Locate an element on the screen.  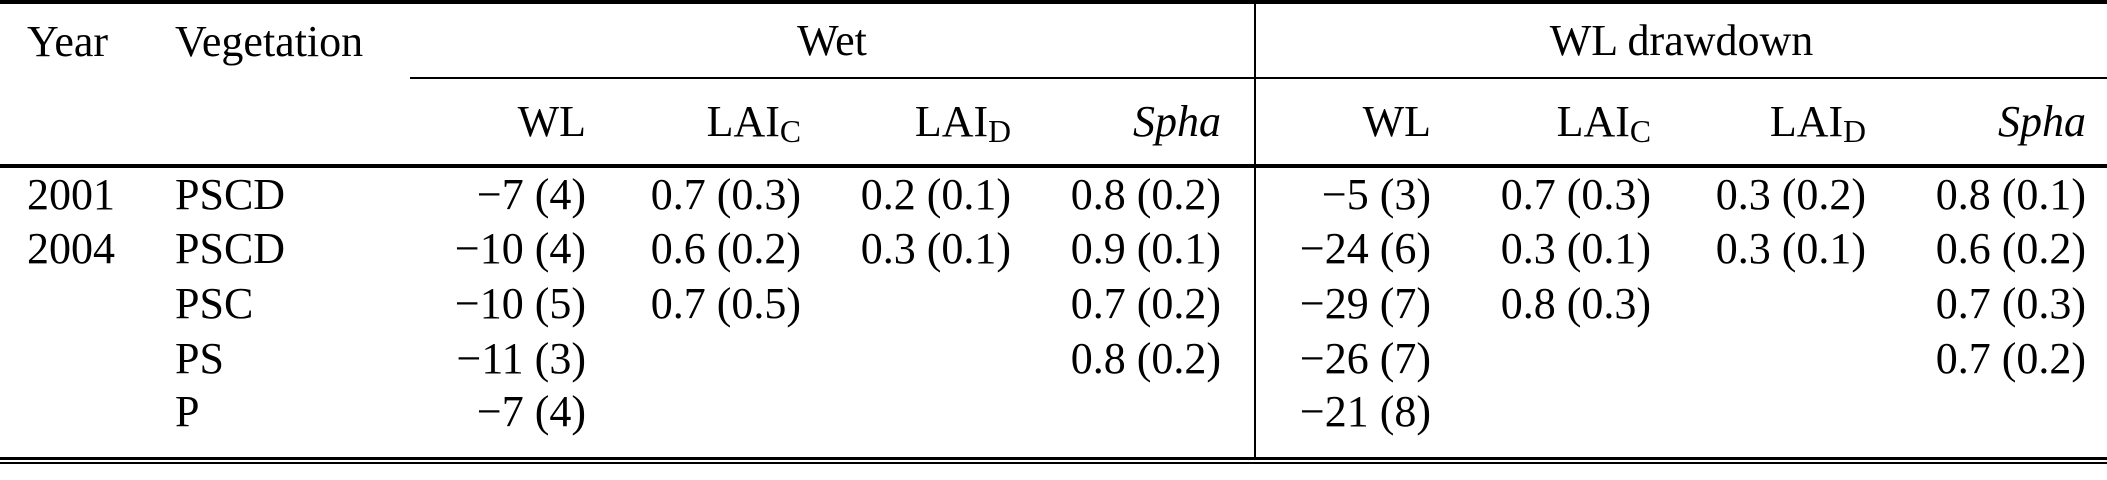
wet-spha-cell: 0.9 (0.1) is located at coordinates (1146, 248).